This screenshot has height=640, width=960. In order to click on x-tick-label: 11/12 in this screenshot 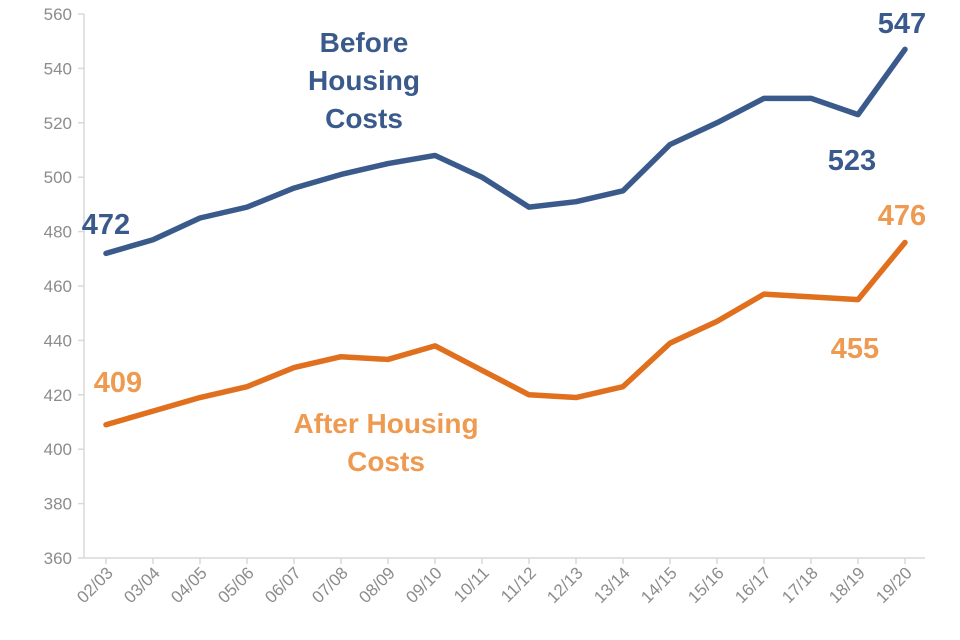, I will do `click(518, 584)`.